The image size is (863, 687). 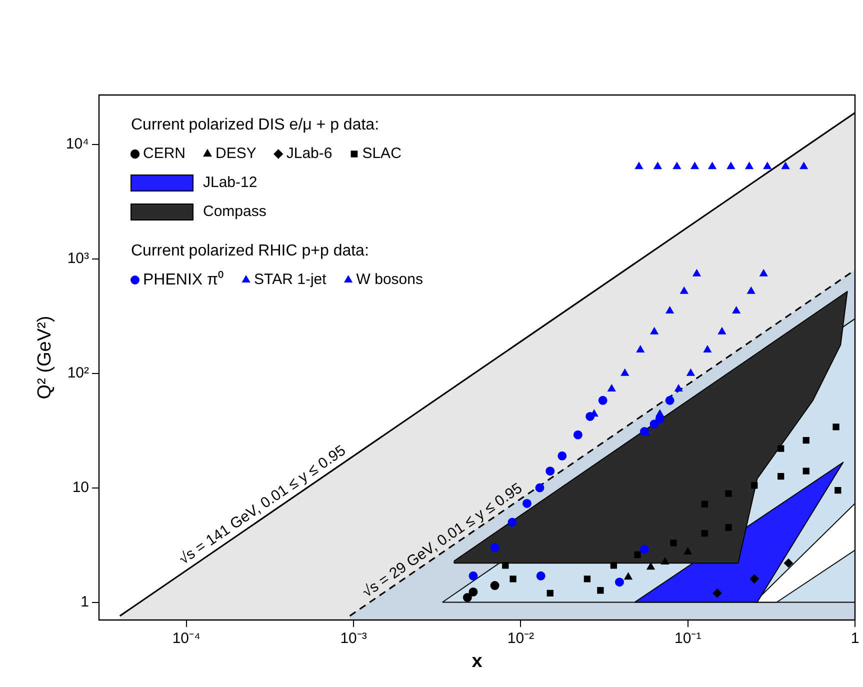 What do you see at coordinates (183, 279) in the screenshot?
I see `legend-label: PHENIX π⁰` at bounding box center [183, 279].